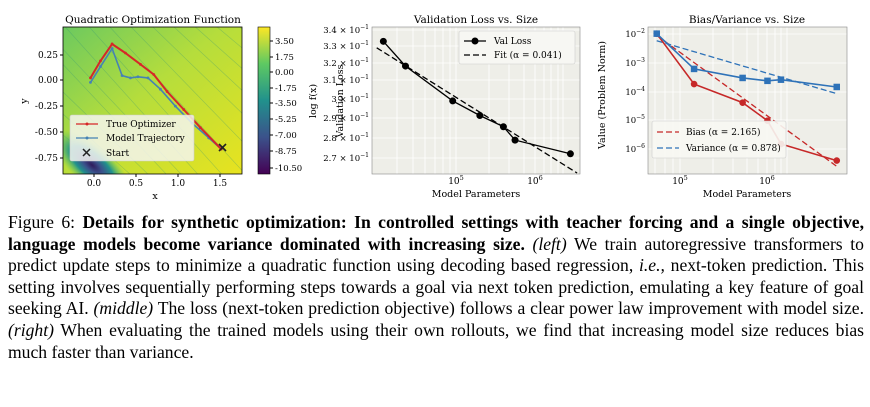  Describe the element at coordinates (747, 194) in the screenshot. I see `right-xlabel: Model Parameters` at that location.